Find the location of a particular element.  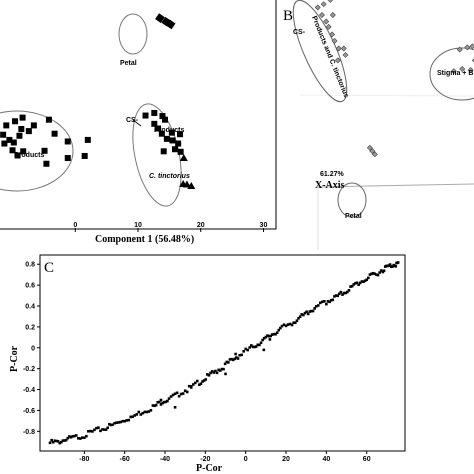

c-x-tick-label-5: 20 is located at coordinates (286, 459).